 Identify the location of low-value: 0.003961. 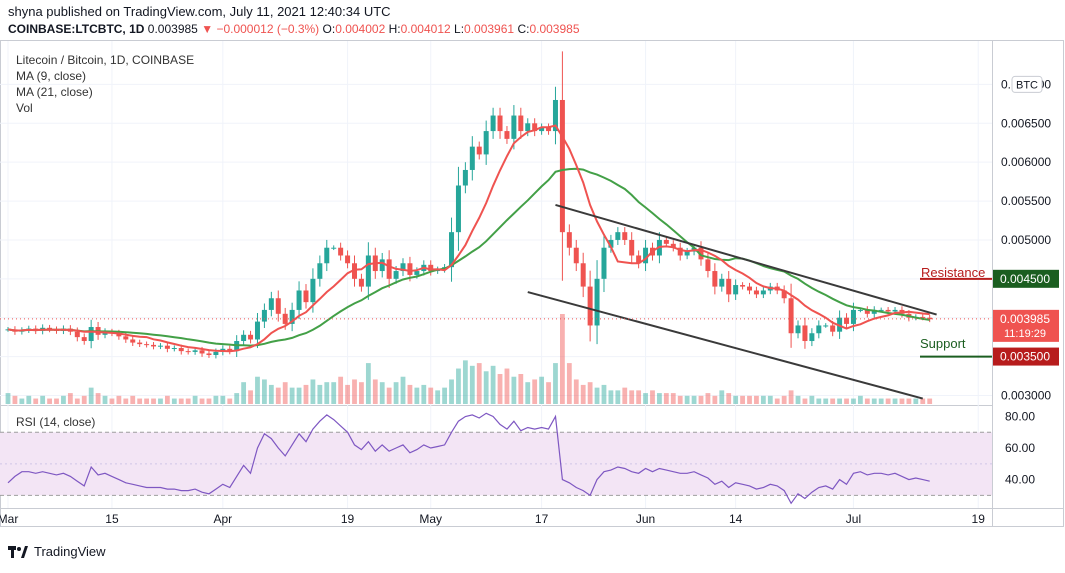
(489, 29).